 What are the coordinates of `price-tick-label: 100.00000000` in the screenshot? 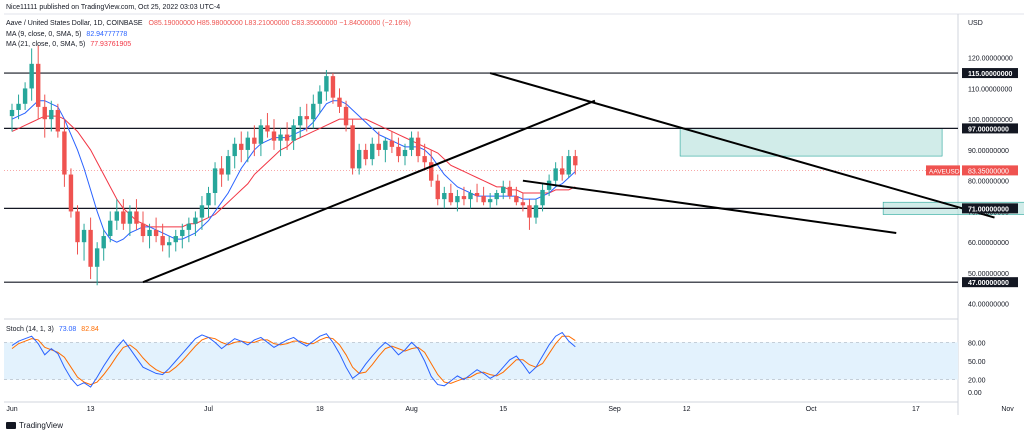 It's located at (990, 120).